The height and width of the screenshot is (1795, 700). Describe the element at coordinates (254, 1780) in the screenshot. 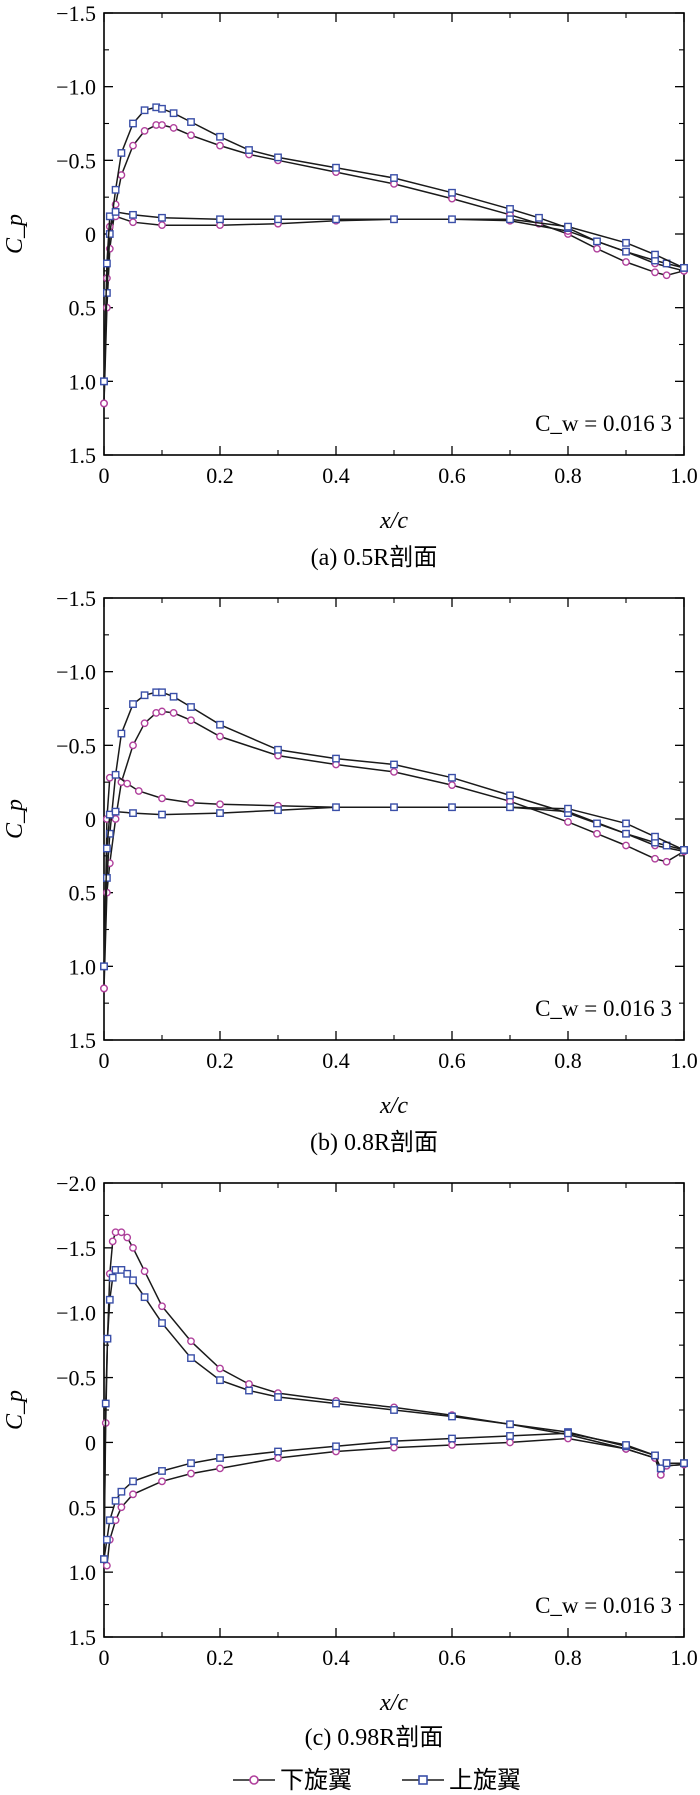

I see `legend-marker-lower` at that location.